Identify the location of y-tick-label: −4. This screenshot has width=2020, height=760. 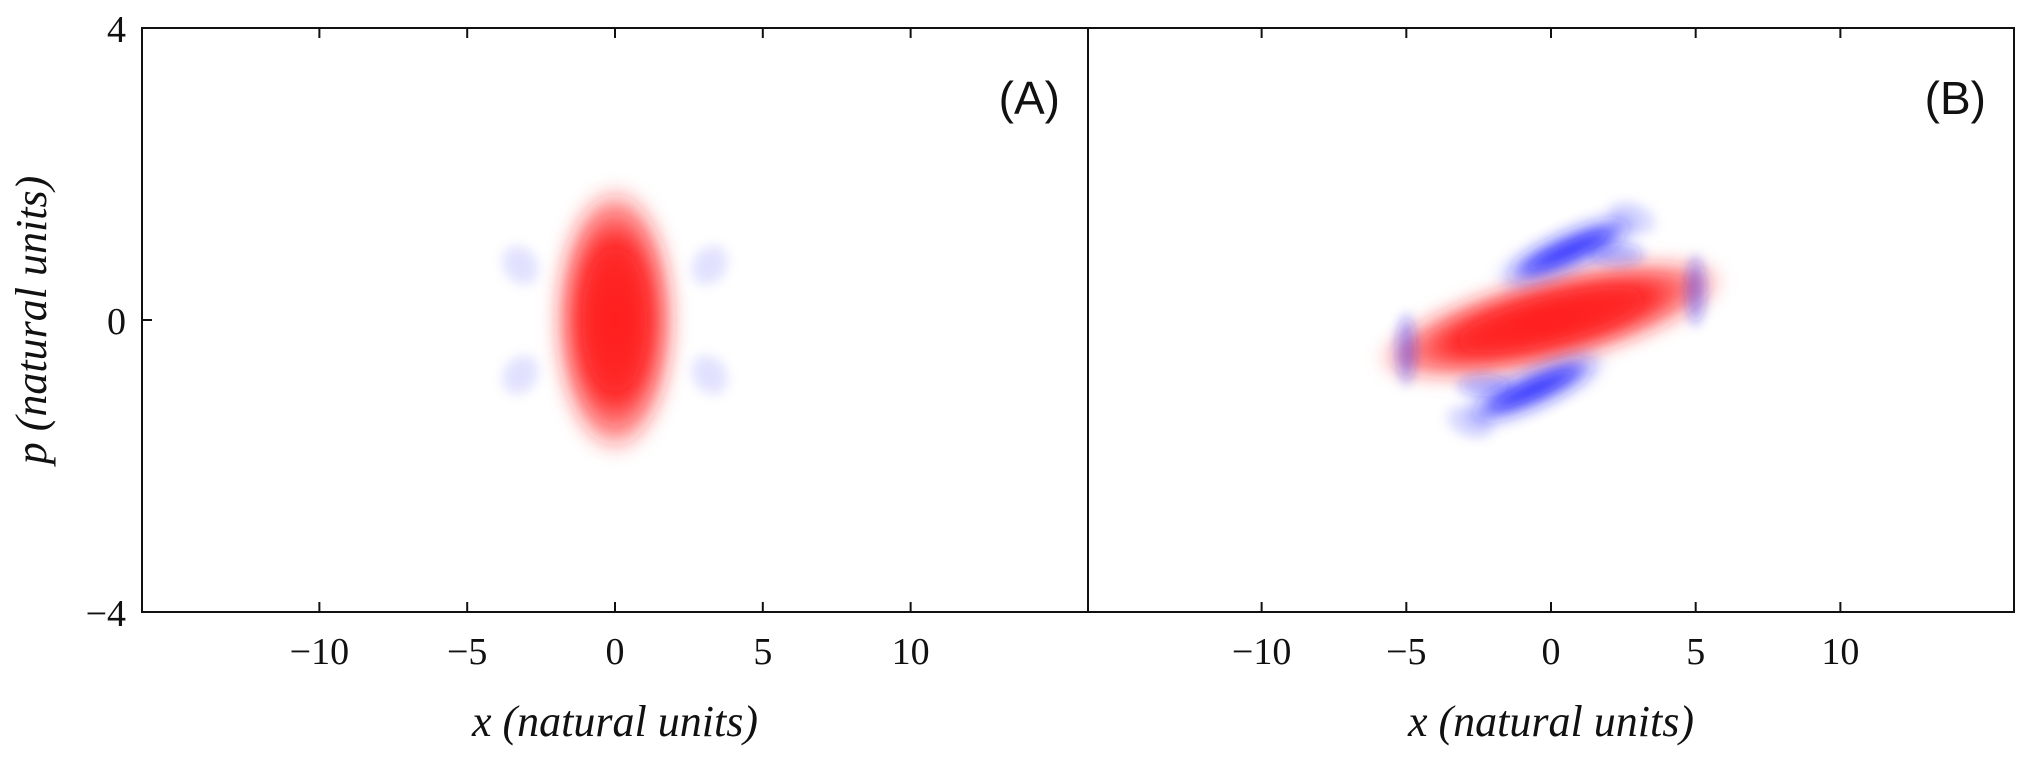
(106, 614).